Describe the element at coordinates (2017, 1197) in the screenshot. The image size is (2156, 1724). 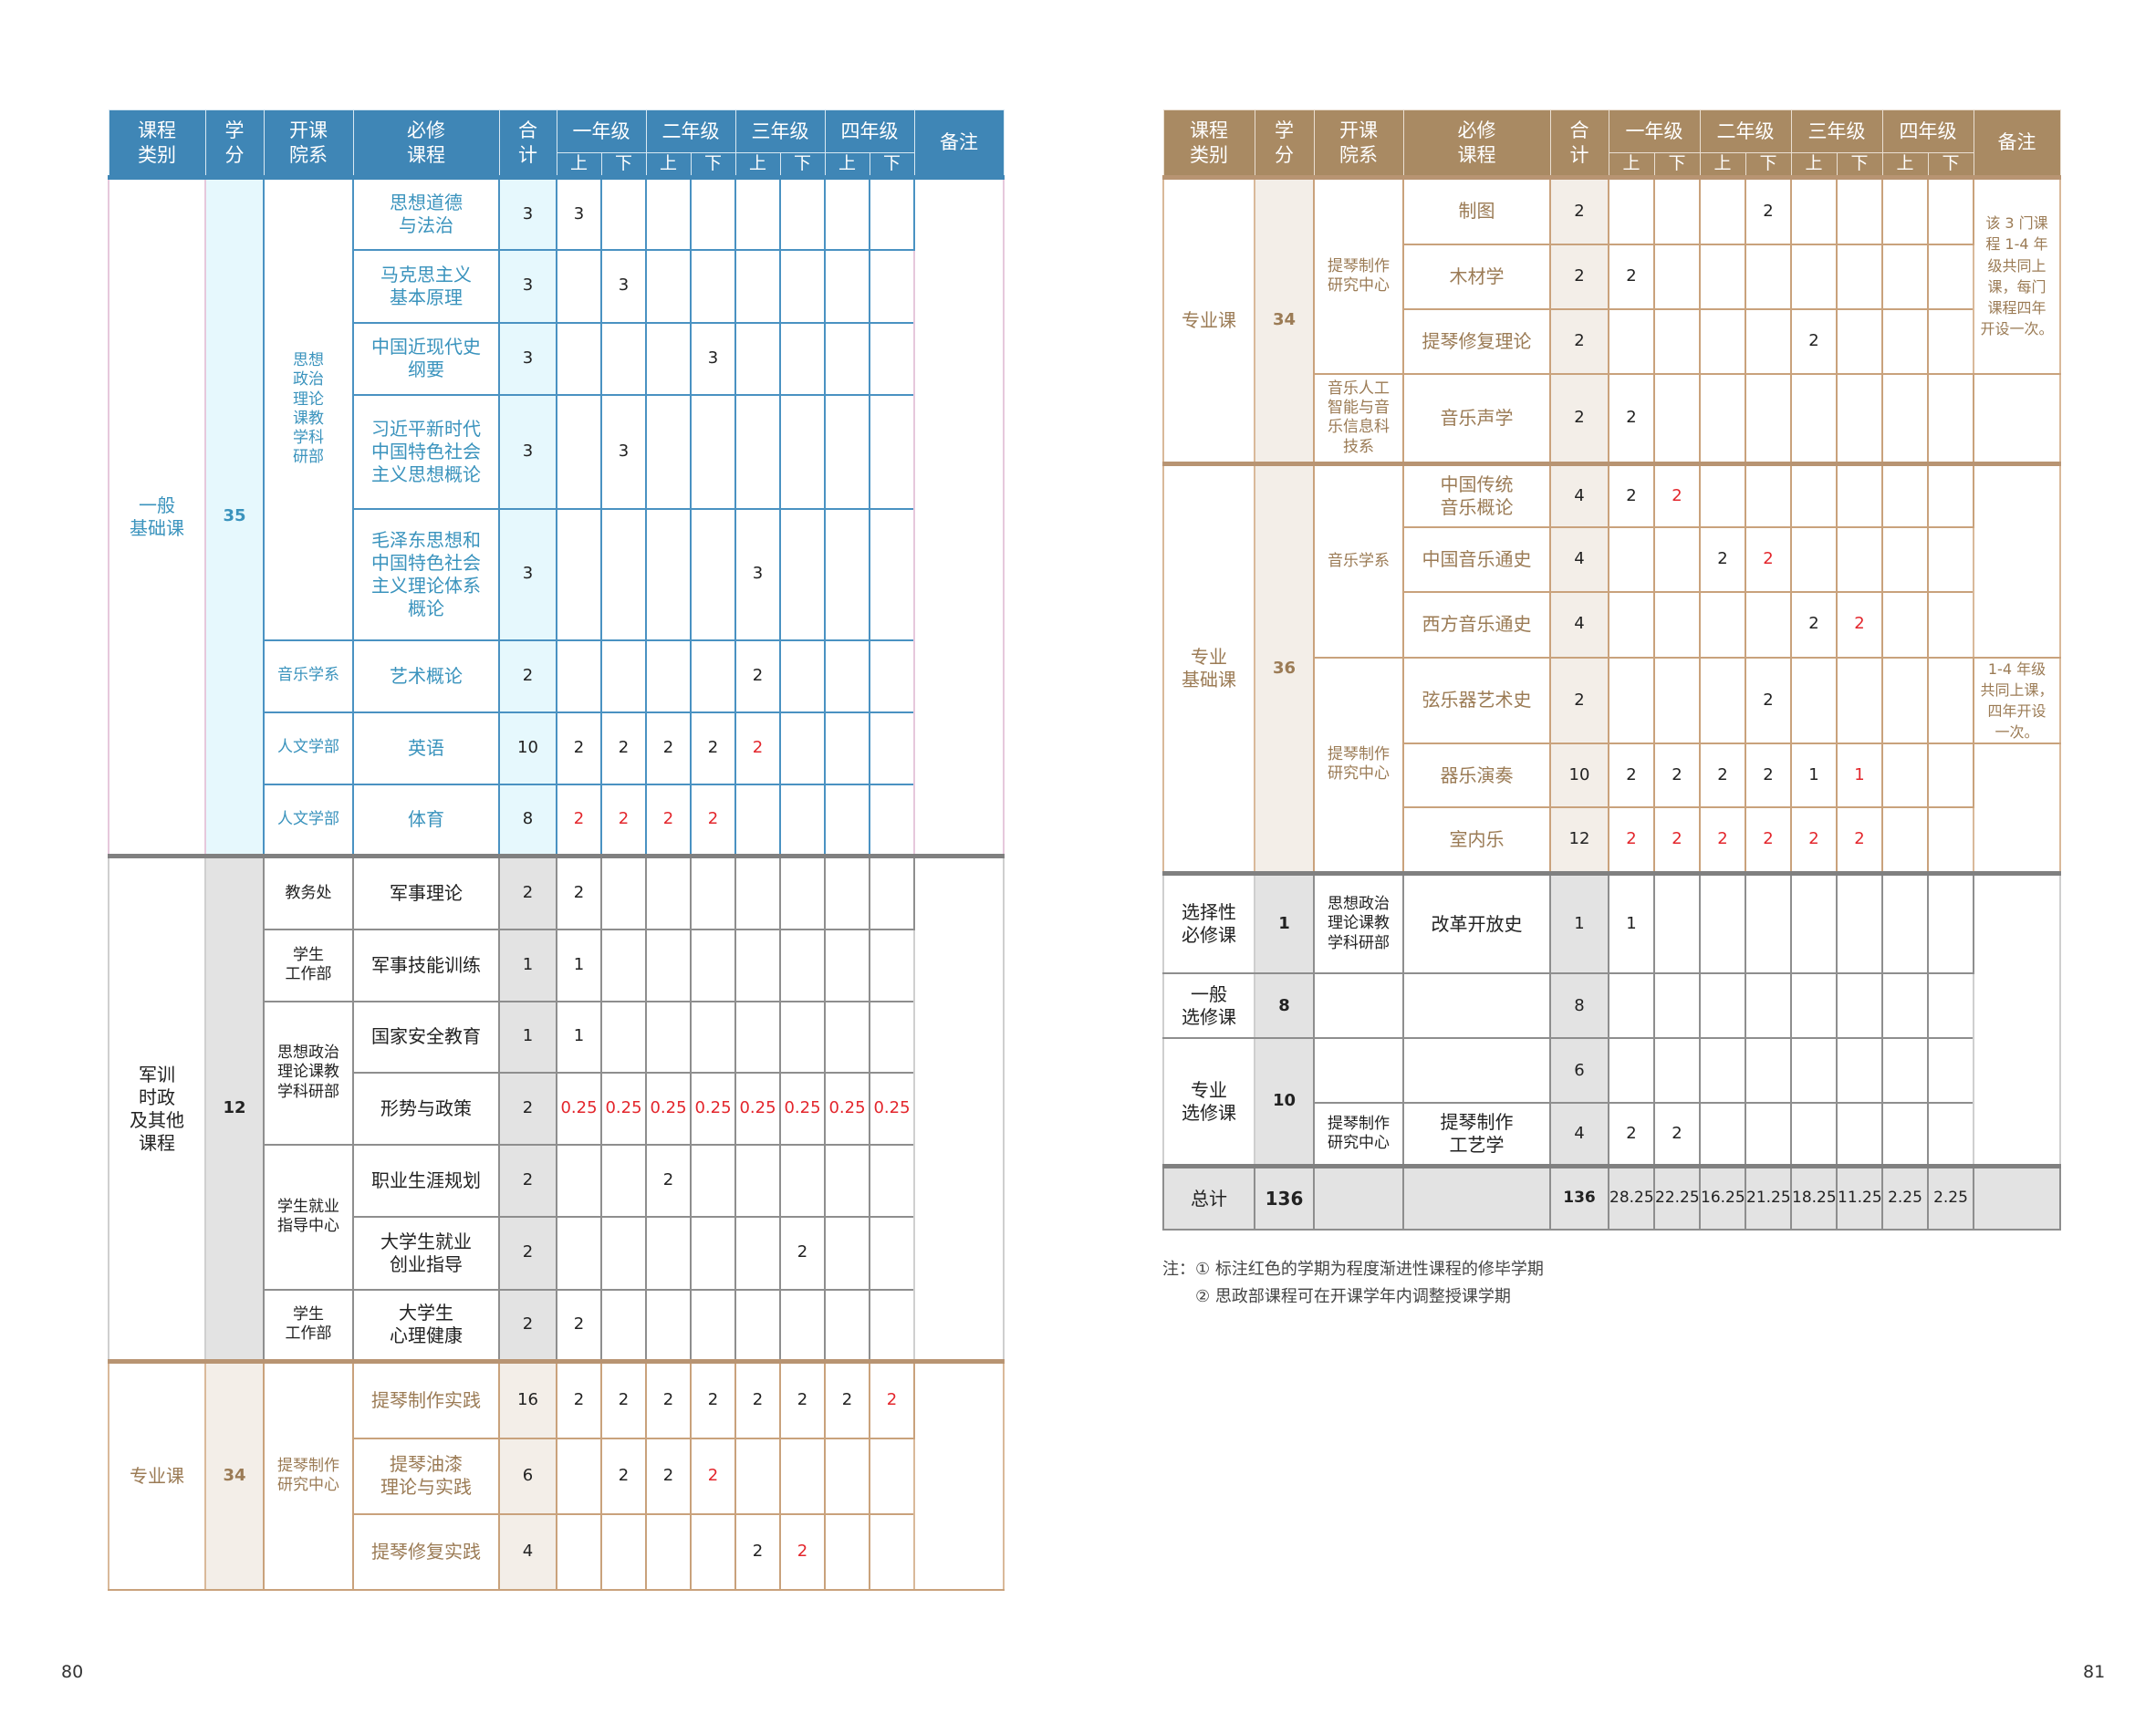
I see `total-remark-blank` at that location.